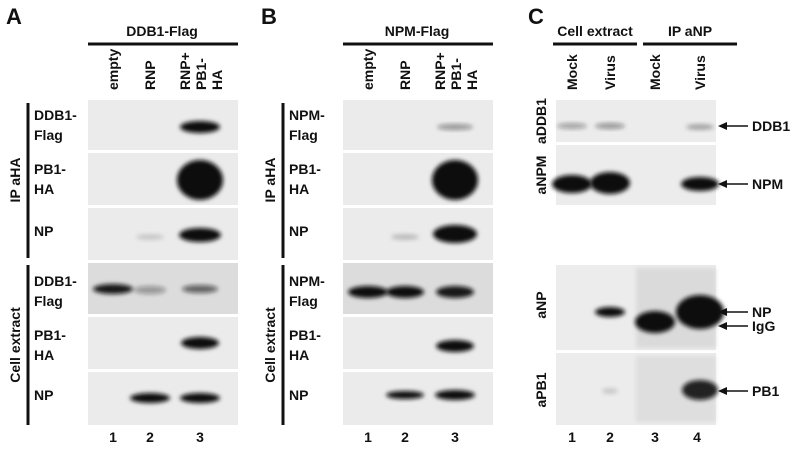  What do you see at coordinates (595, 31) in the screenshot?
I see `panel-header: Cell extract` at bounding box center [595, 31].